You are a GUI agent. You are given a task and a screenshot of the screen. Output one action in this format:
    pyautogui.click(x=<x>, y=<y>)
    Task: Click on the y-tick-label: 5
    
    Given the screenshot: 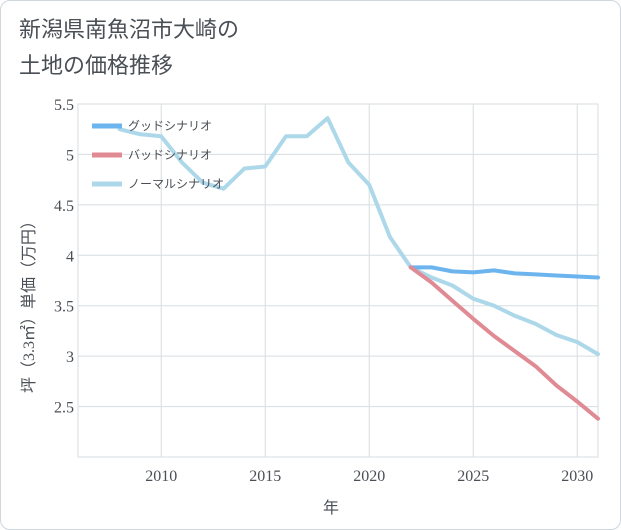 What is the action you would take?
    pyautogui.click(x=70, y=155)
    